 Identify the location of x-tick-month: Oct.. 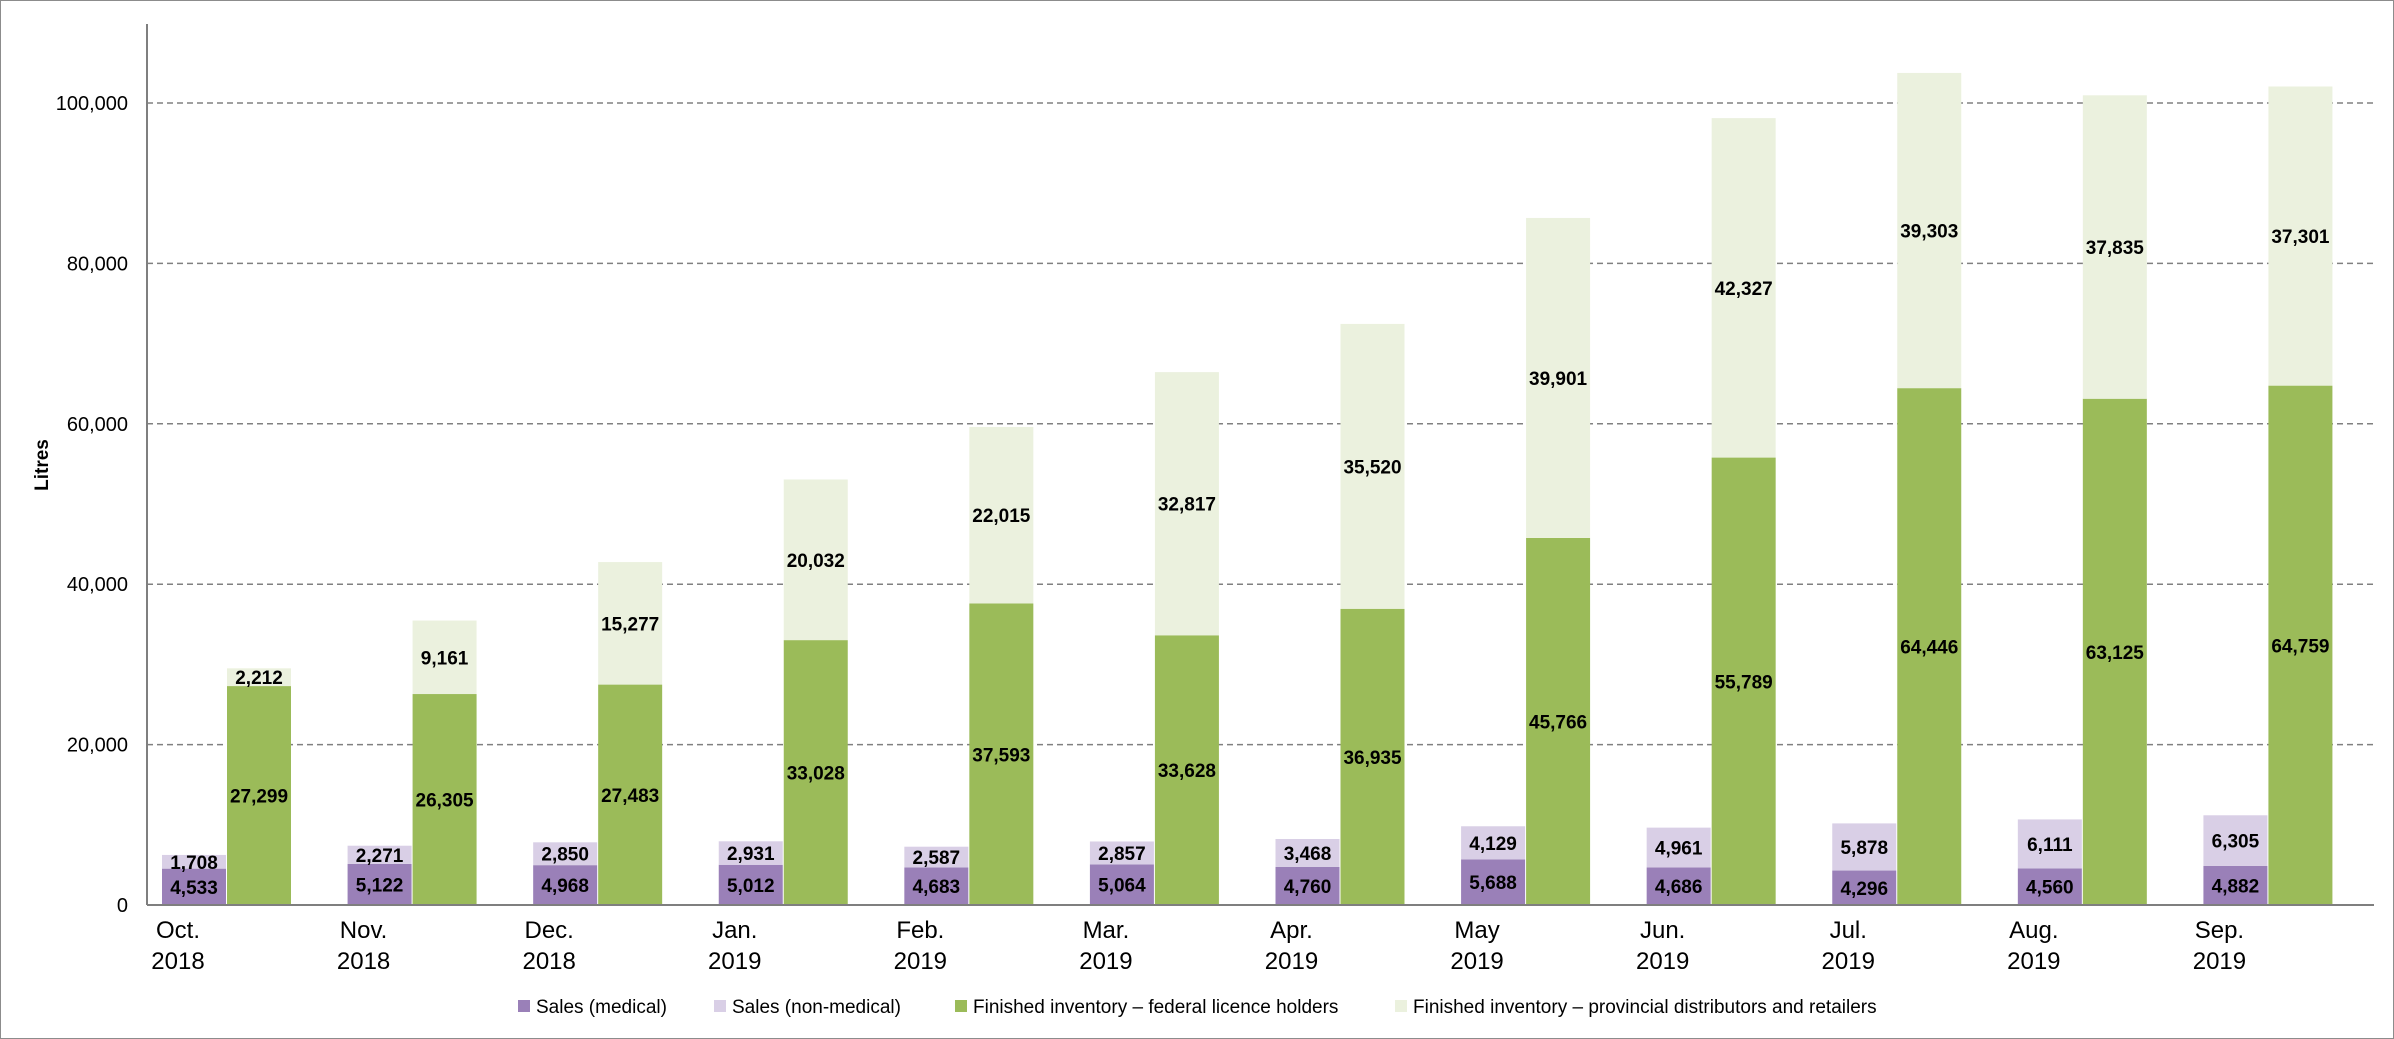
(178, 930).